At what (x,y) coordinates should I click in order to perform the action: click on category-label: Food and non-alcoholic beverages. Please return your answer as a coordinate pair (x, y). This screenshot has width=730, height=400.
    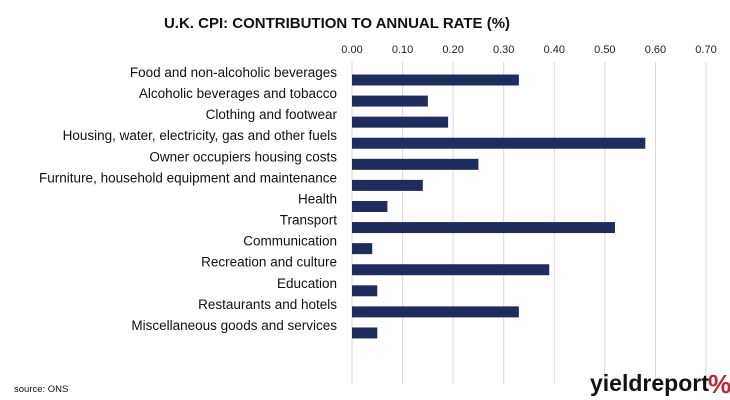
    Looking at the image, I should click on (233, 72).